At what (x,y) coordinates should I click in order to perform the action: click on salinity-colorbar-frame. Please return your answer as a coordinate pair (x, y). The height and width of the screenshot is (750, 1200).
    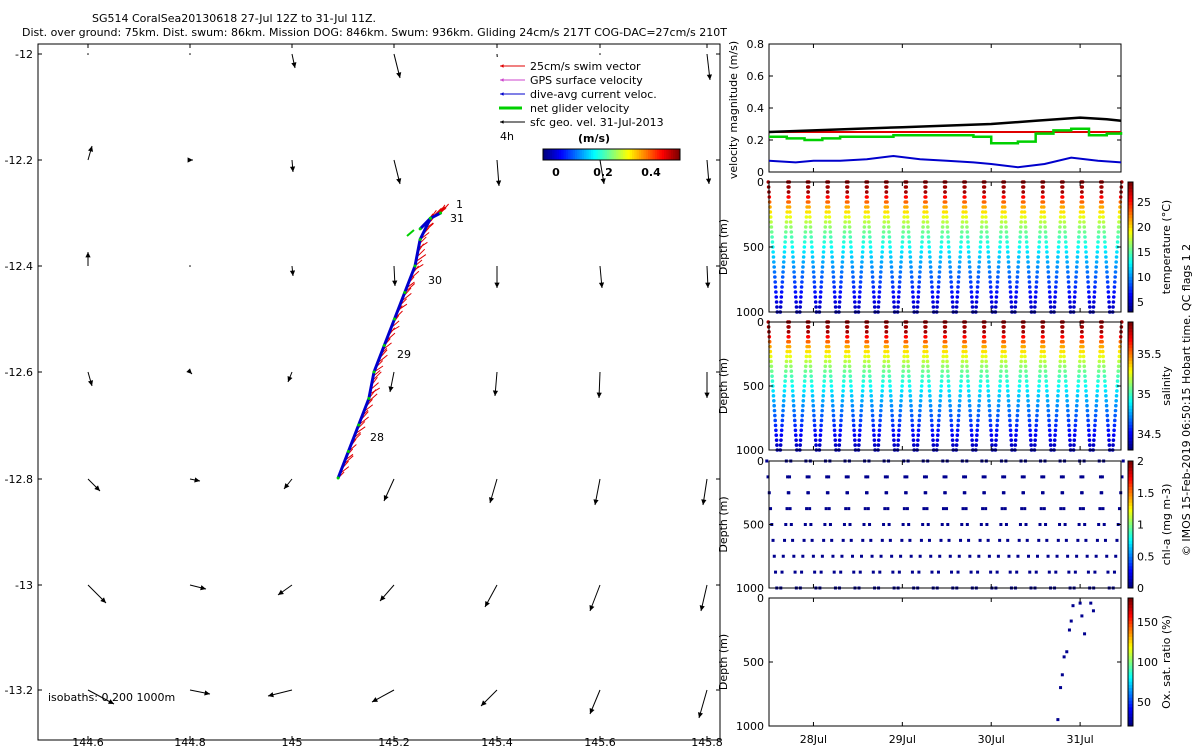
    Looking at the image, I should click on (1130, 386).